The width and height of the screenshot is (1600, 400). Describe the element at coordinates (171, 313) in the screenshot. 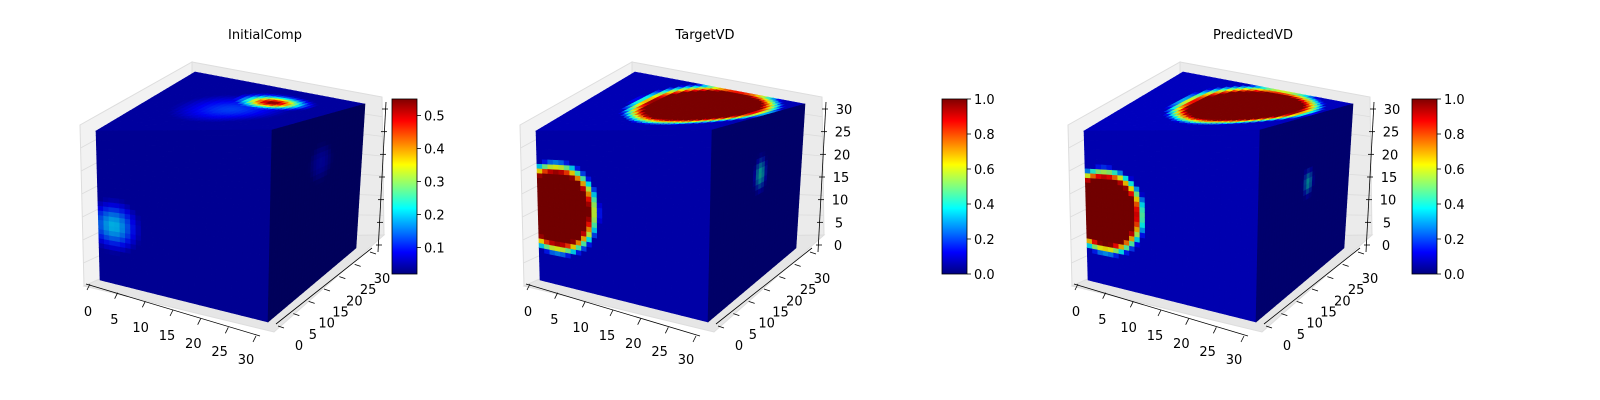

I see `x-tick` at that location.